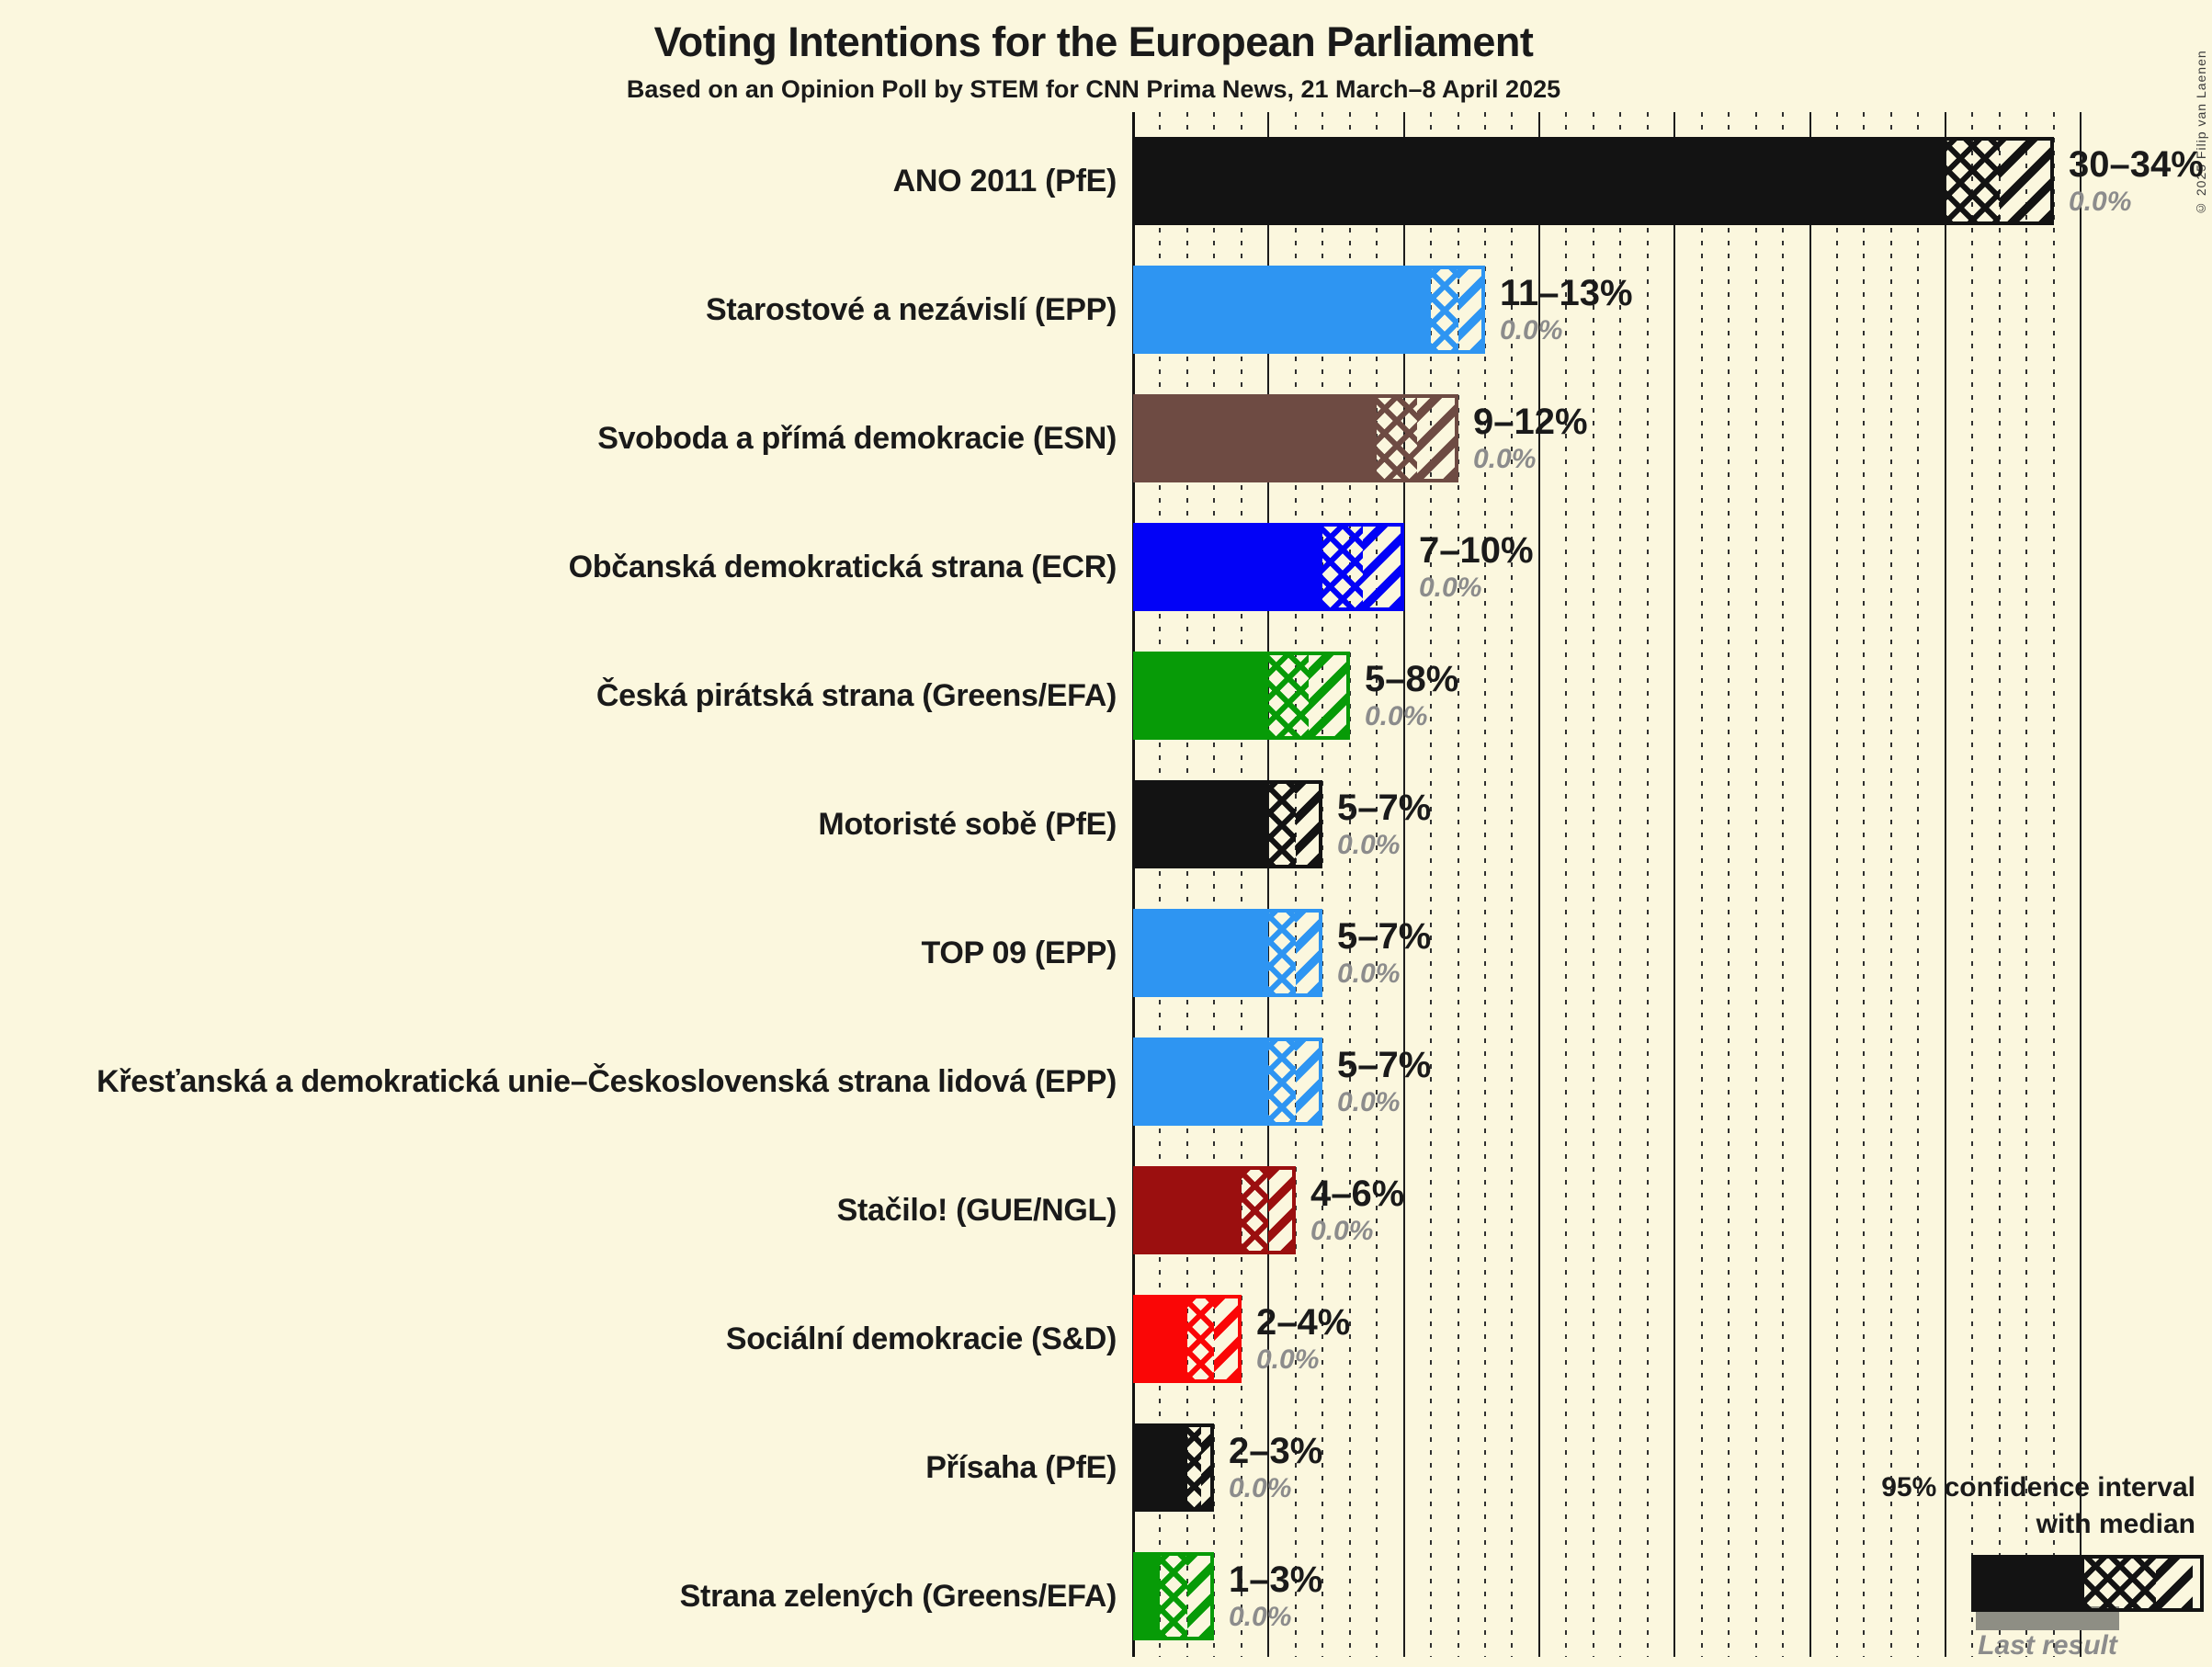 Image resolution: width=2212 pixels, height=1667 pixels. I want to click on value-labels: 30–34% 0.0%, so click(2136, 181).